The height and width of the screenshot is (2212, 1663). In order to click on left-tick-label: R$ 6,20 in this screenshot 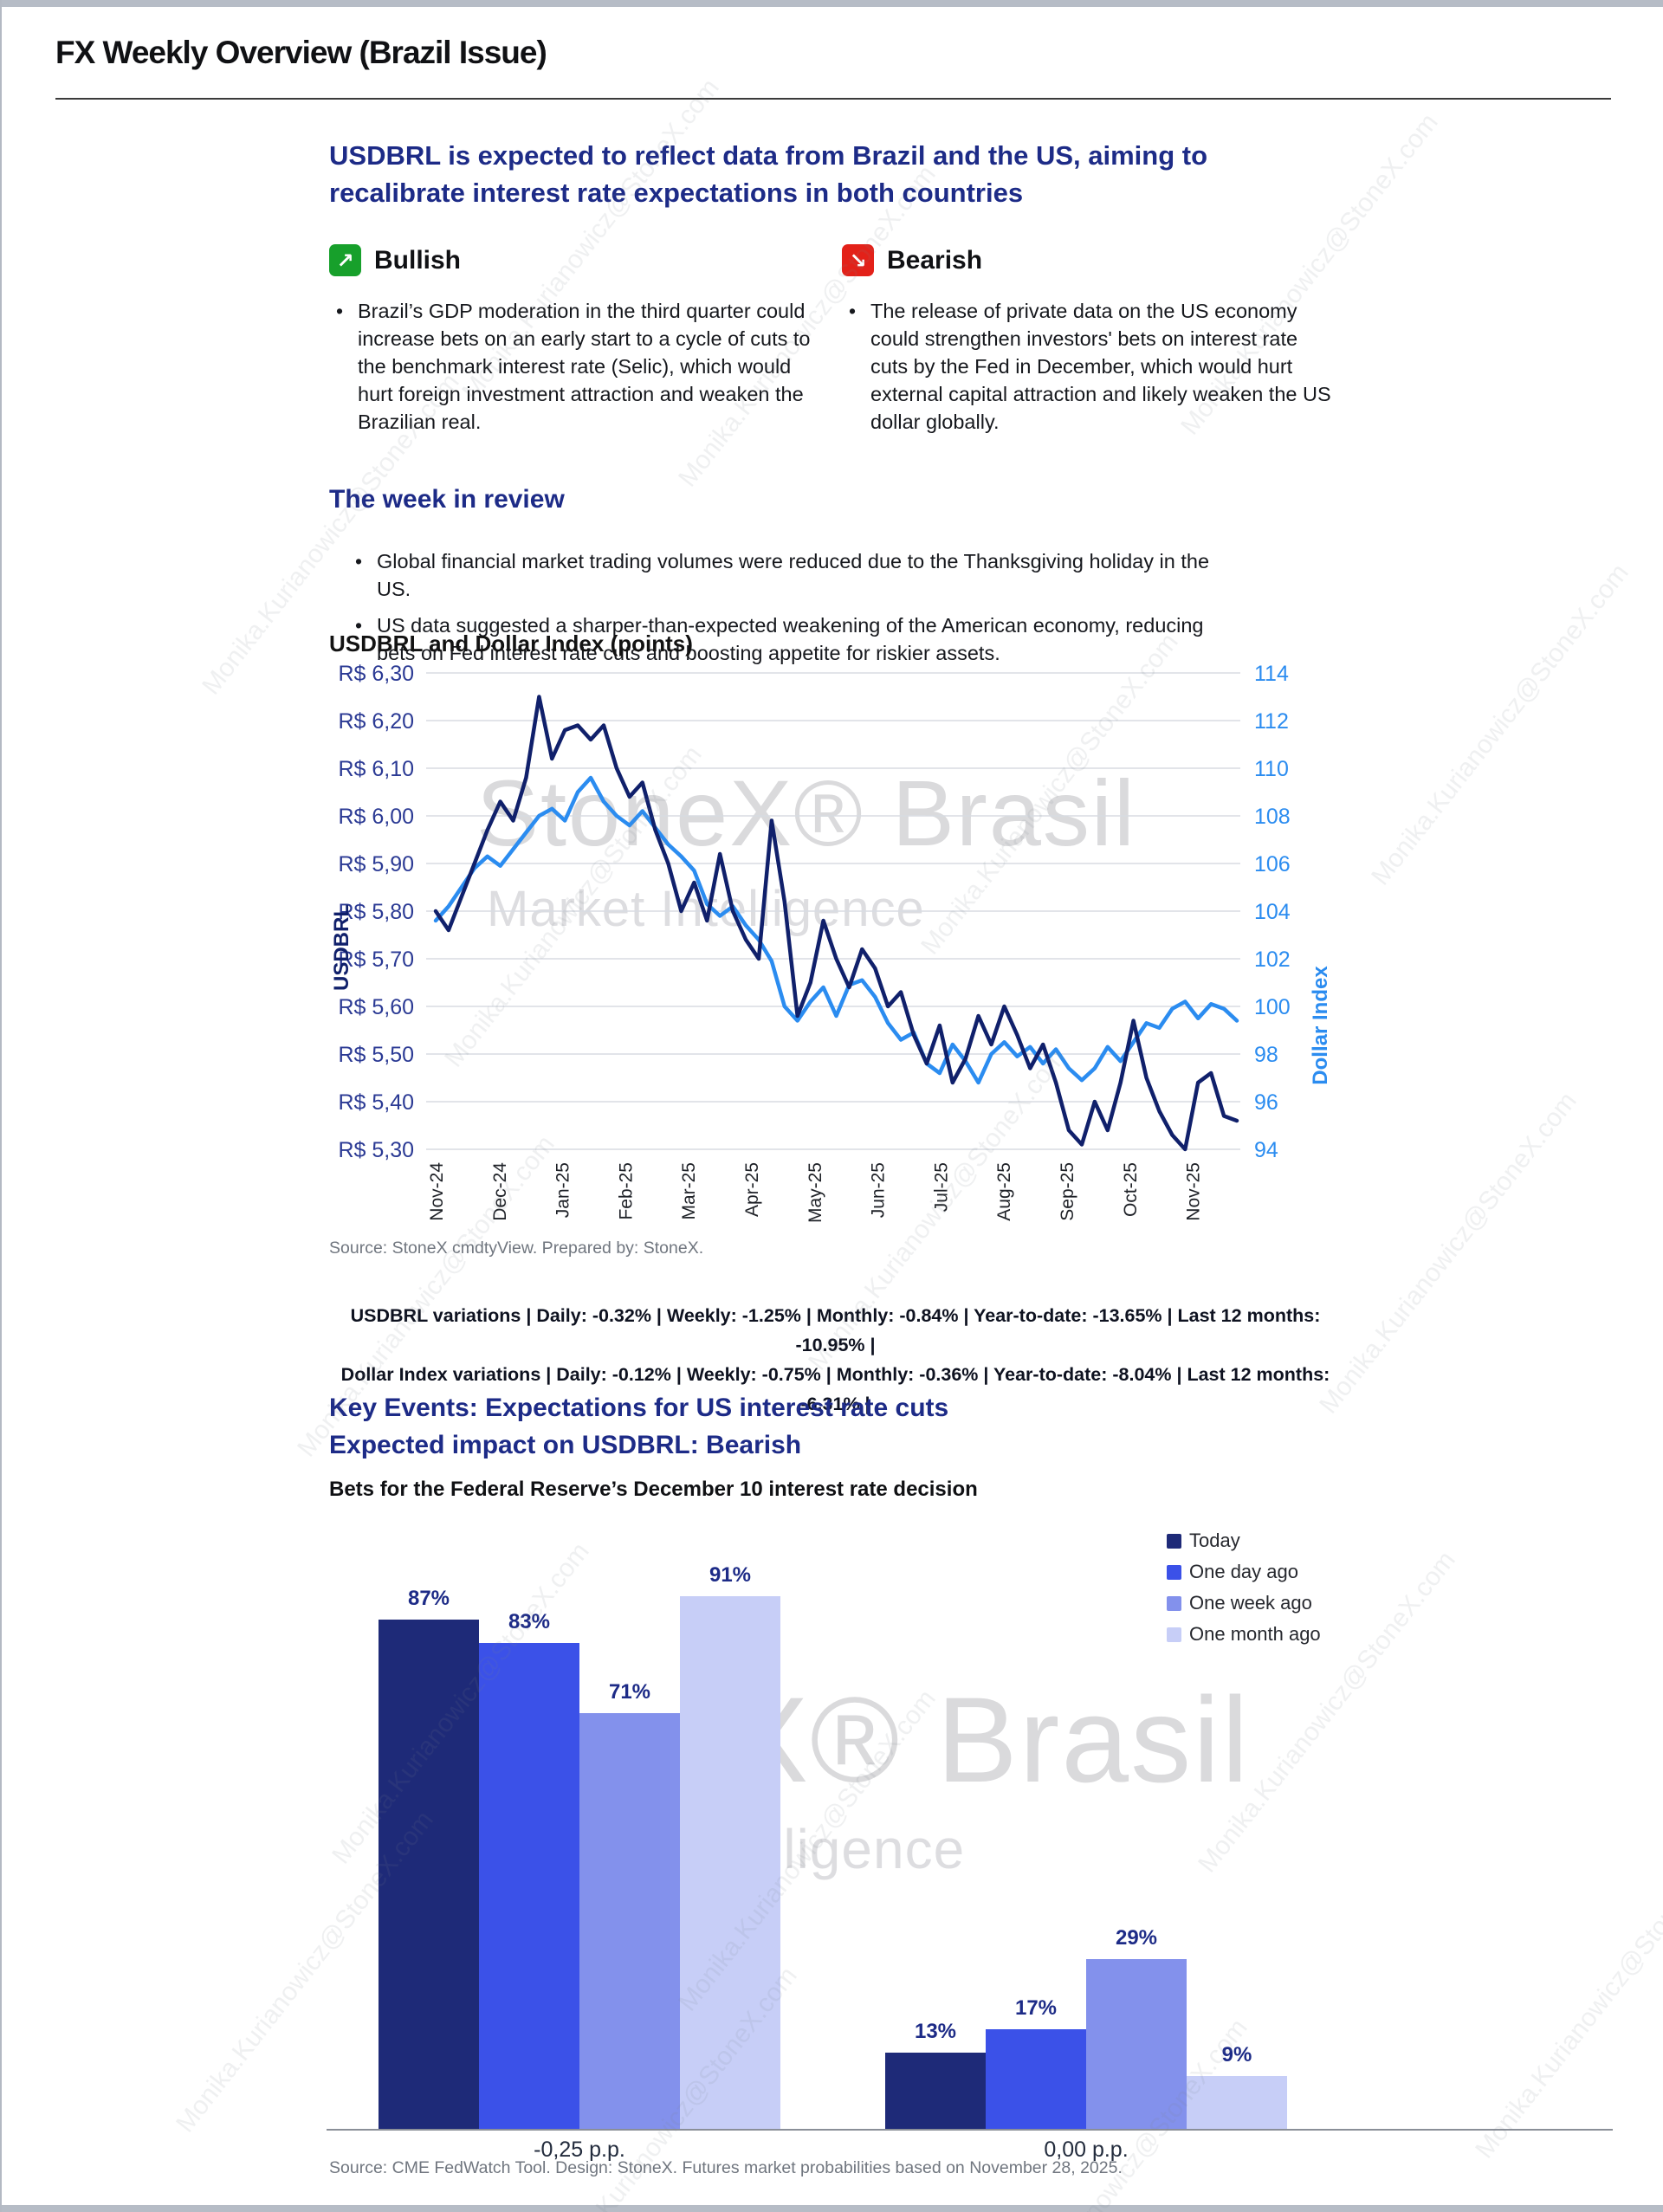, I will do `click(376, 721)`.